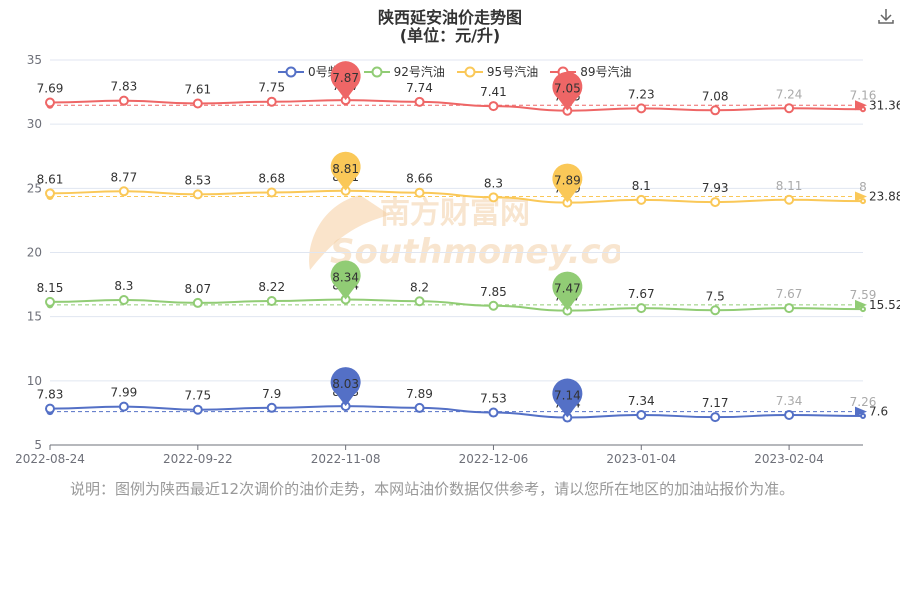  What do you see at coordinates (419, 72) in the screenshot?
I see `legend-label: 92号汽油` at bounding box center [419, 72].